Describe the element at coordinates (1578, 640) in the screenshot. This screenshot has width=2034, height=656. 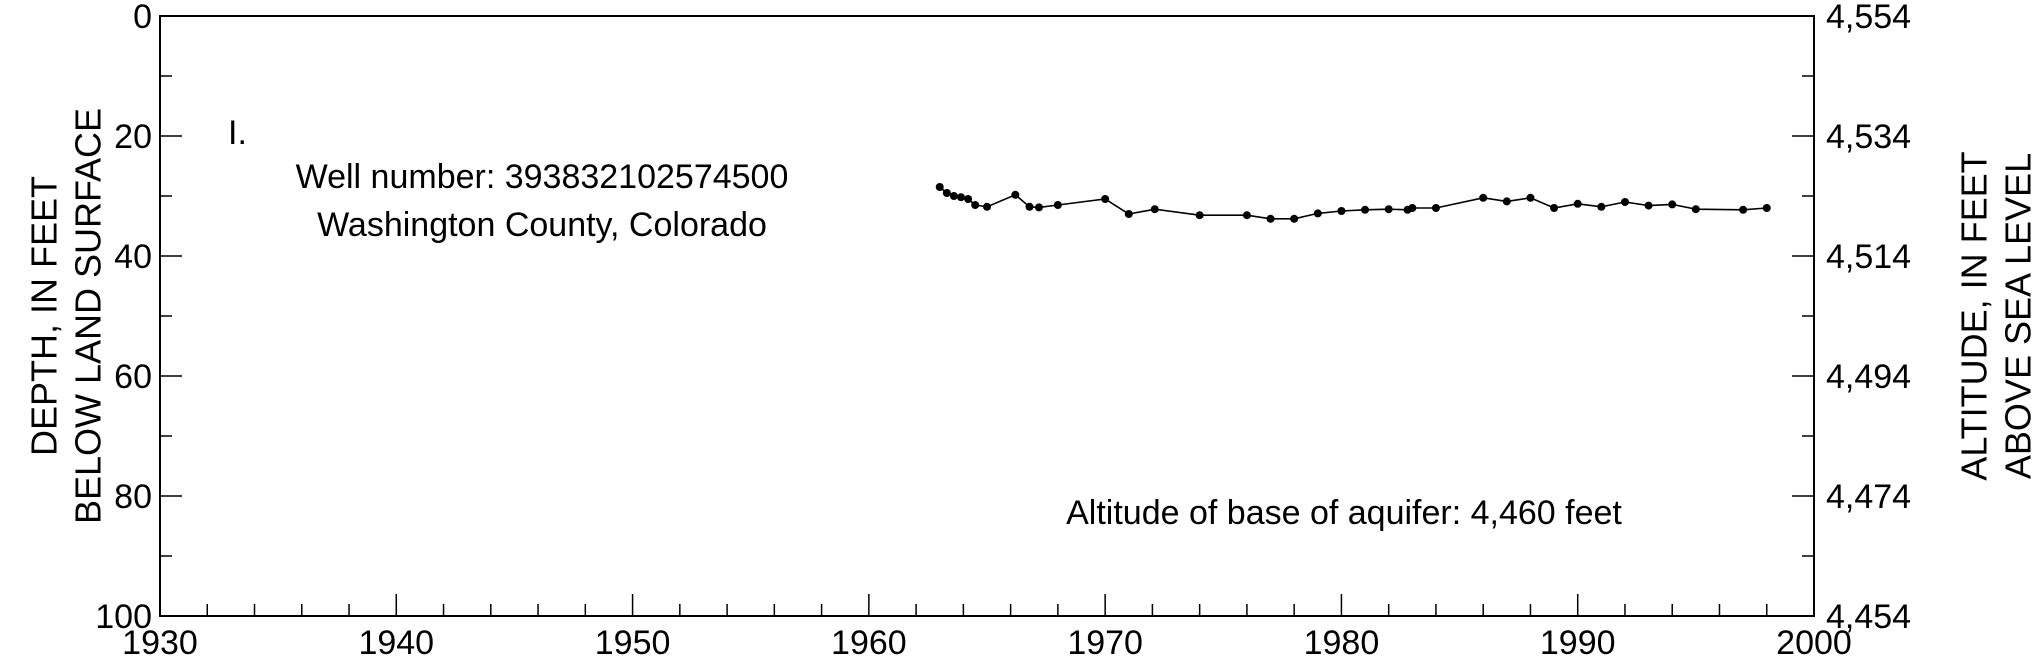
I see `x-tick-label: 1990` at that location.